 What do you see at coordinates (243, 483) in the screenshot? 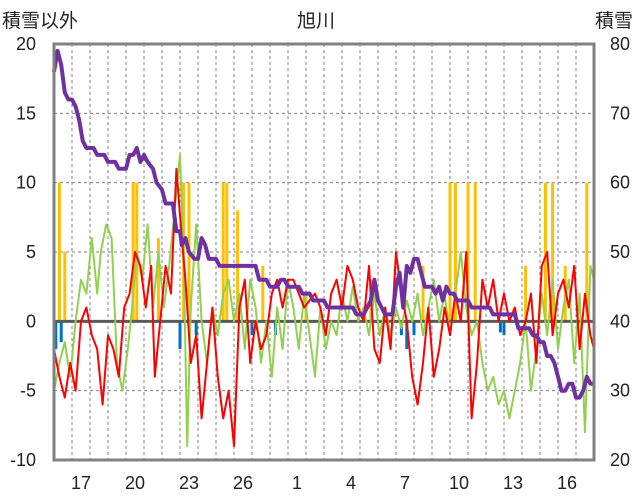
I see `x-tick-label: 26` at bounding box center [243, 483].